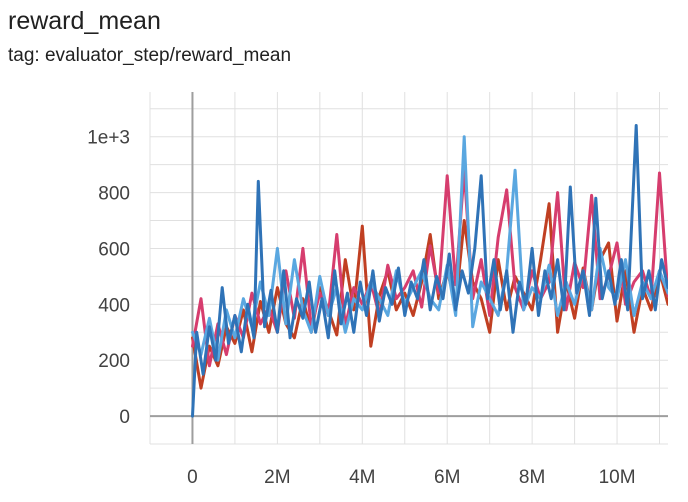  I want to click on x-tick-label: 8M, so click(532, 477).